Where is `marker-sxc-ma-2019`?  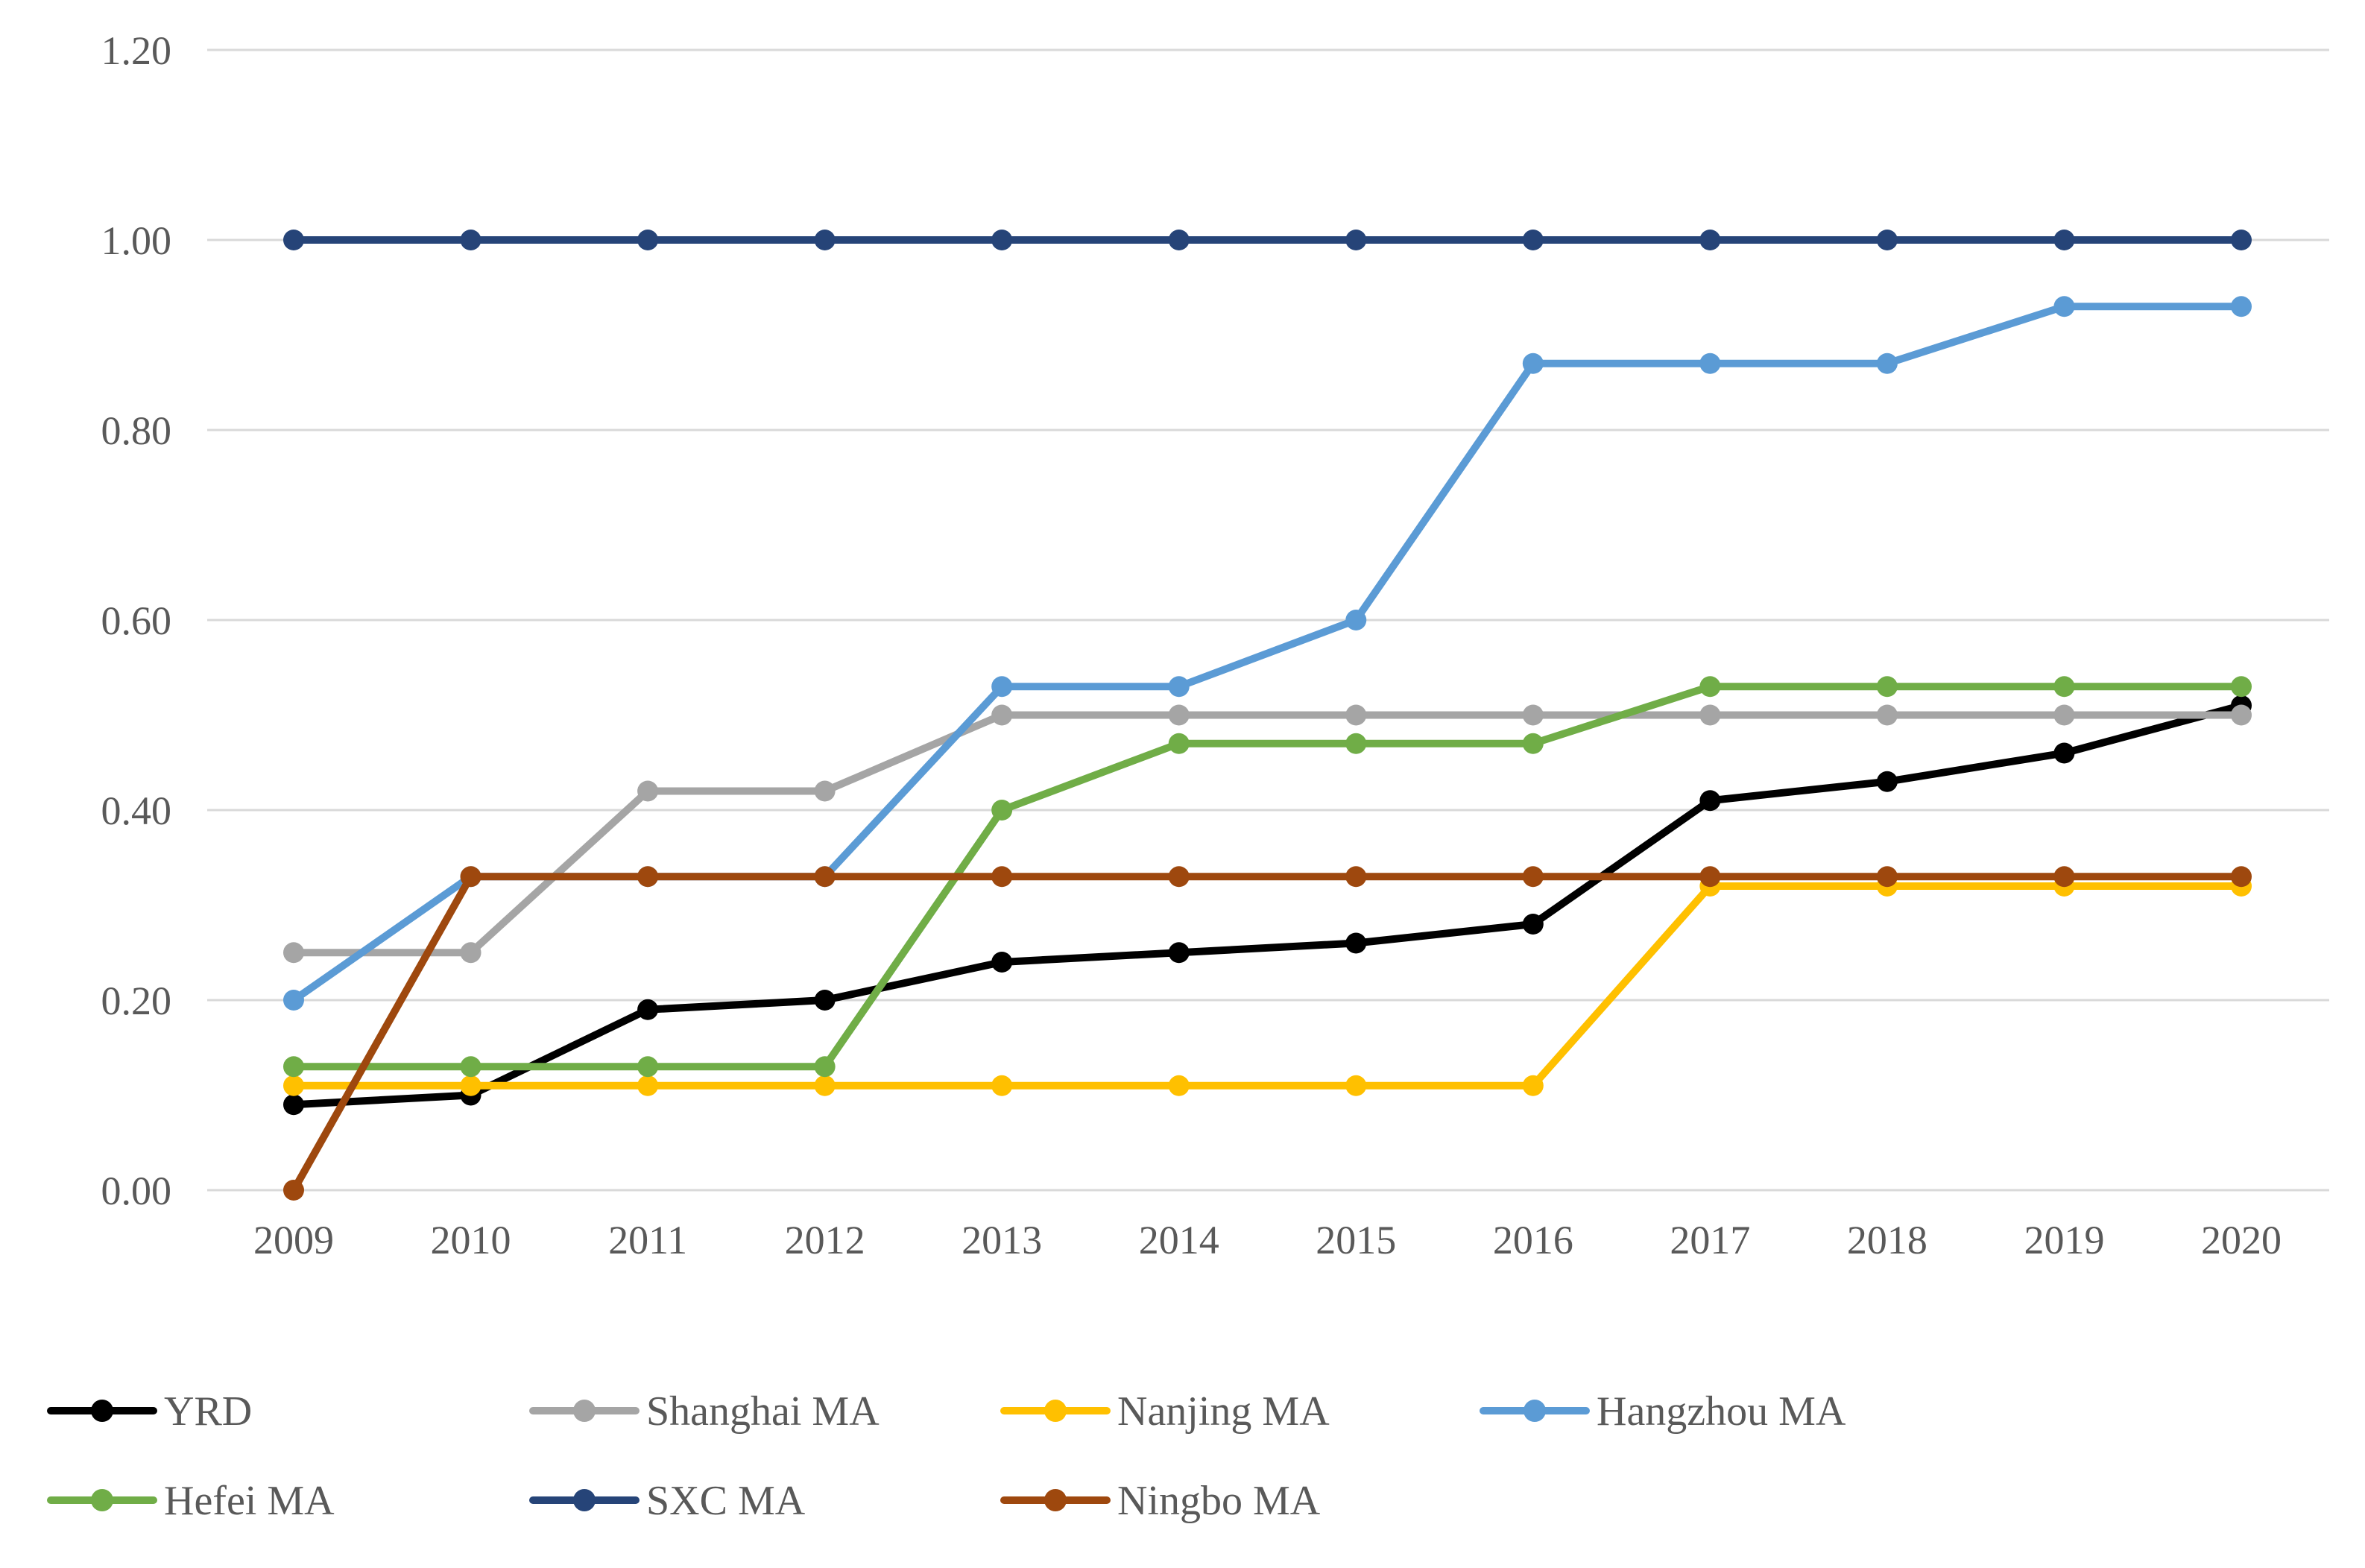 marker-sxc-ma-2019 is located at coordinates (2064, 240).